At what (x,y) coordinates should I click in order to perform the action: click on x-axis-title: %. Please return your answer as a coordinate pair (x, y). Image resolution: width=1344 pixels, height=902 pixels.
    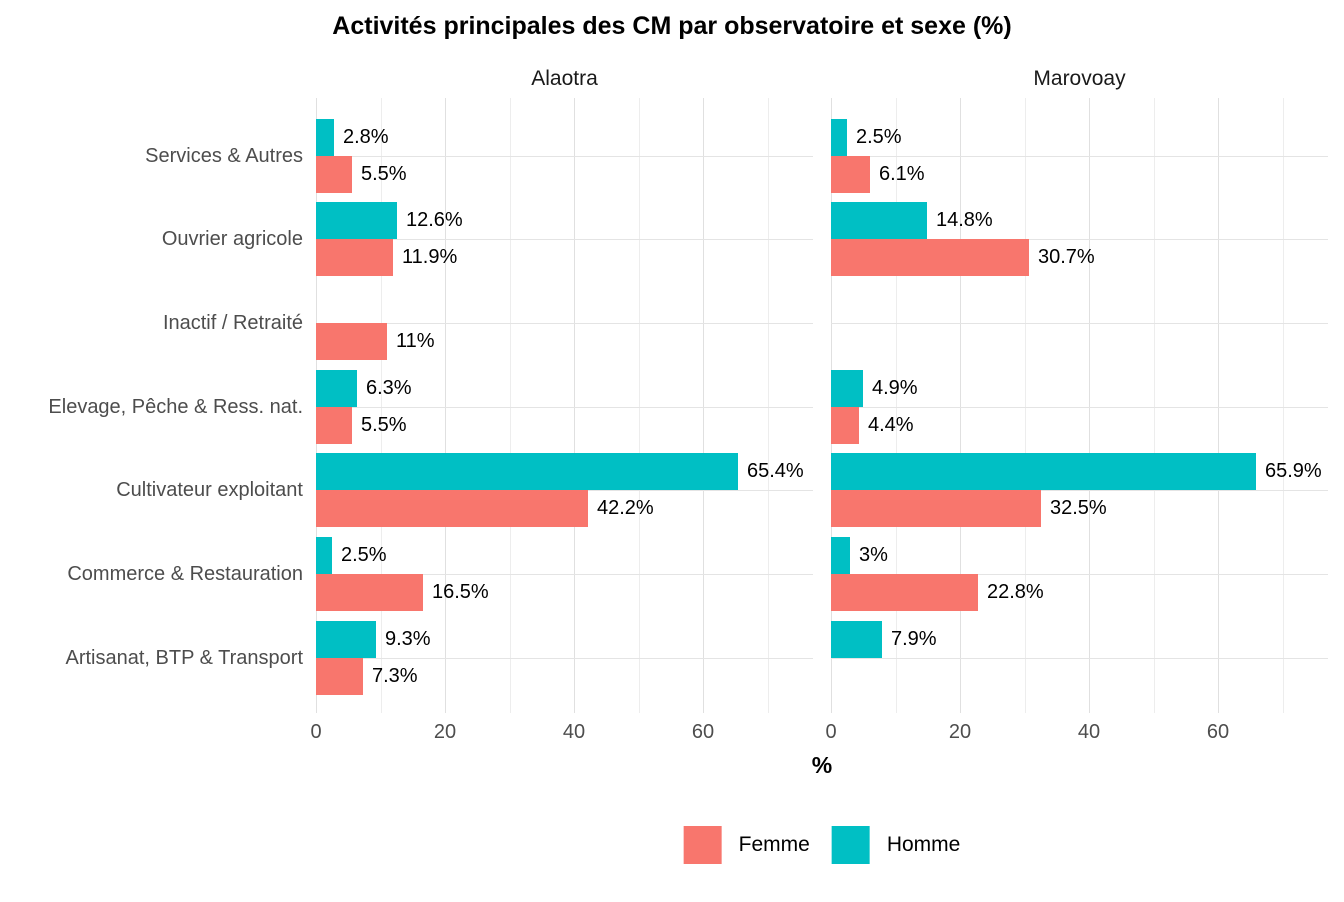
    Looking at the image, I should click on (822, 765).